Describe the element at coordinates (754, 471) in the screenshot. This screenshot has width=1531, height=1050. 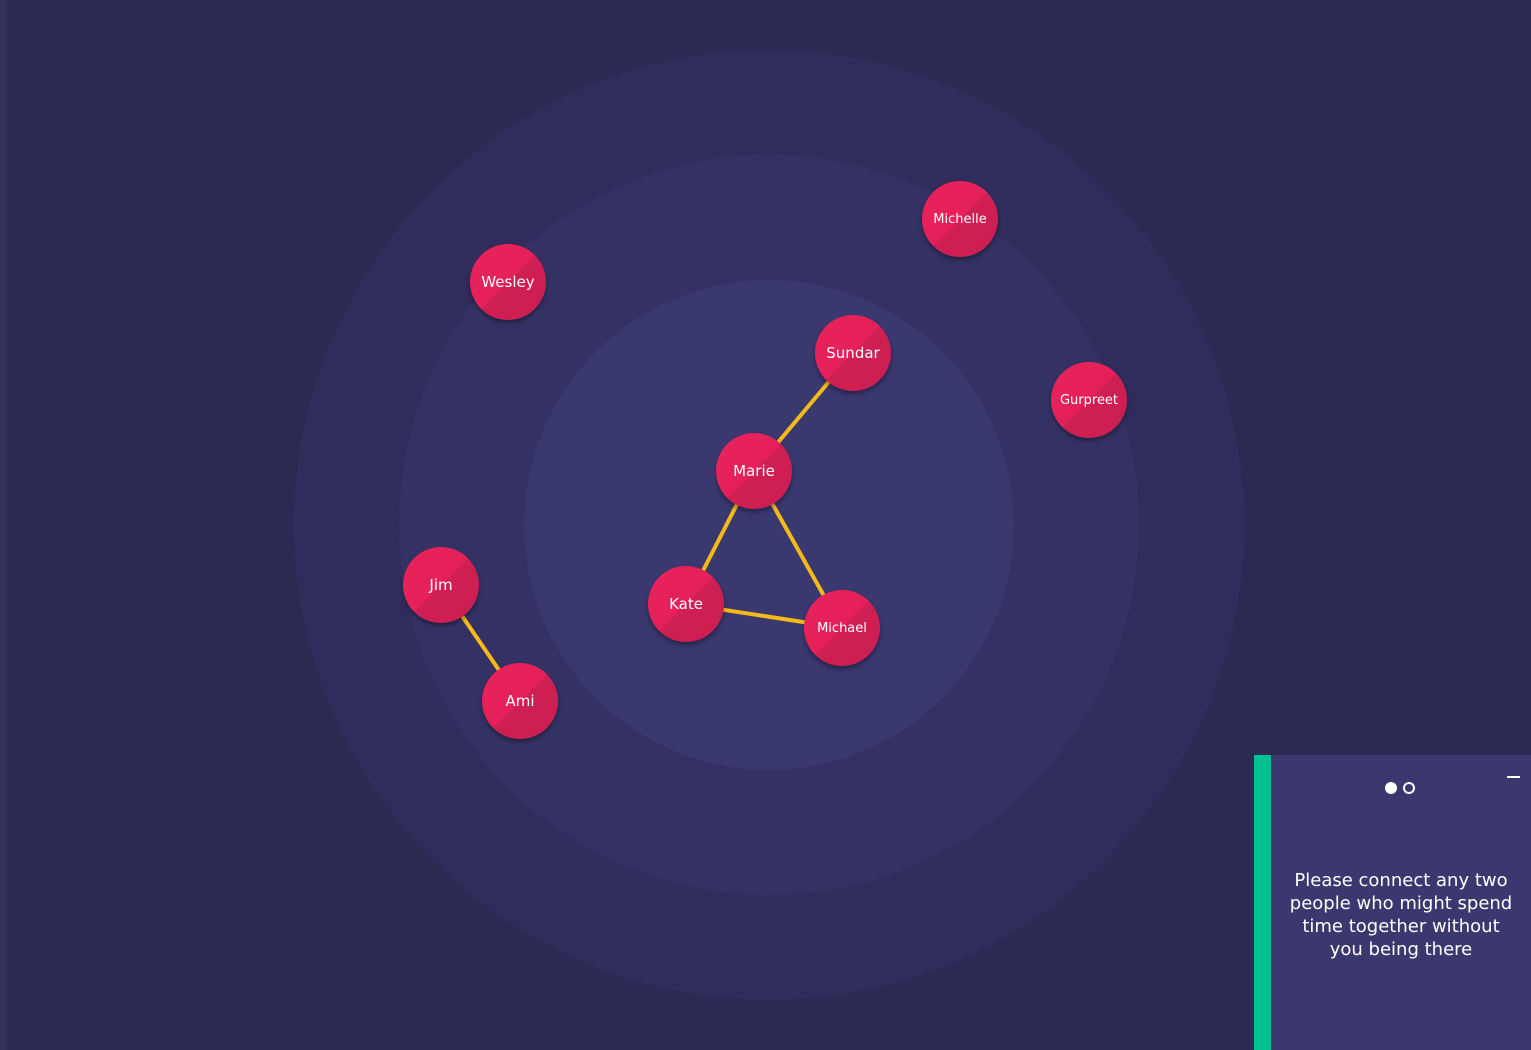
I see `node-marie: Marie` at that location.